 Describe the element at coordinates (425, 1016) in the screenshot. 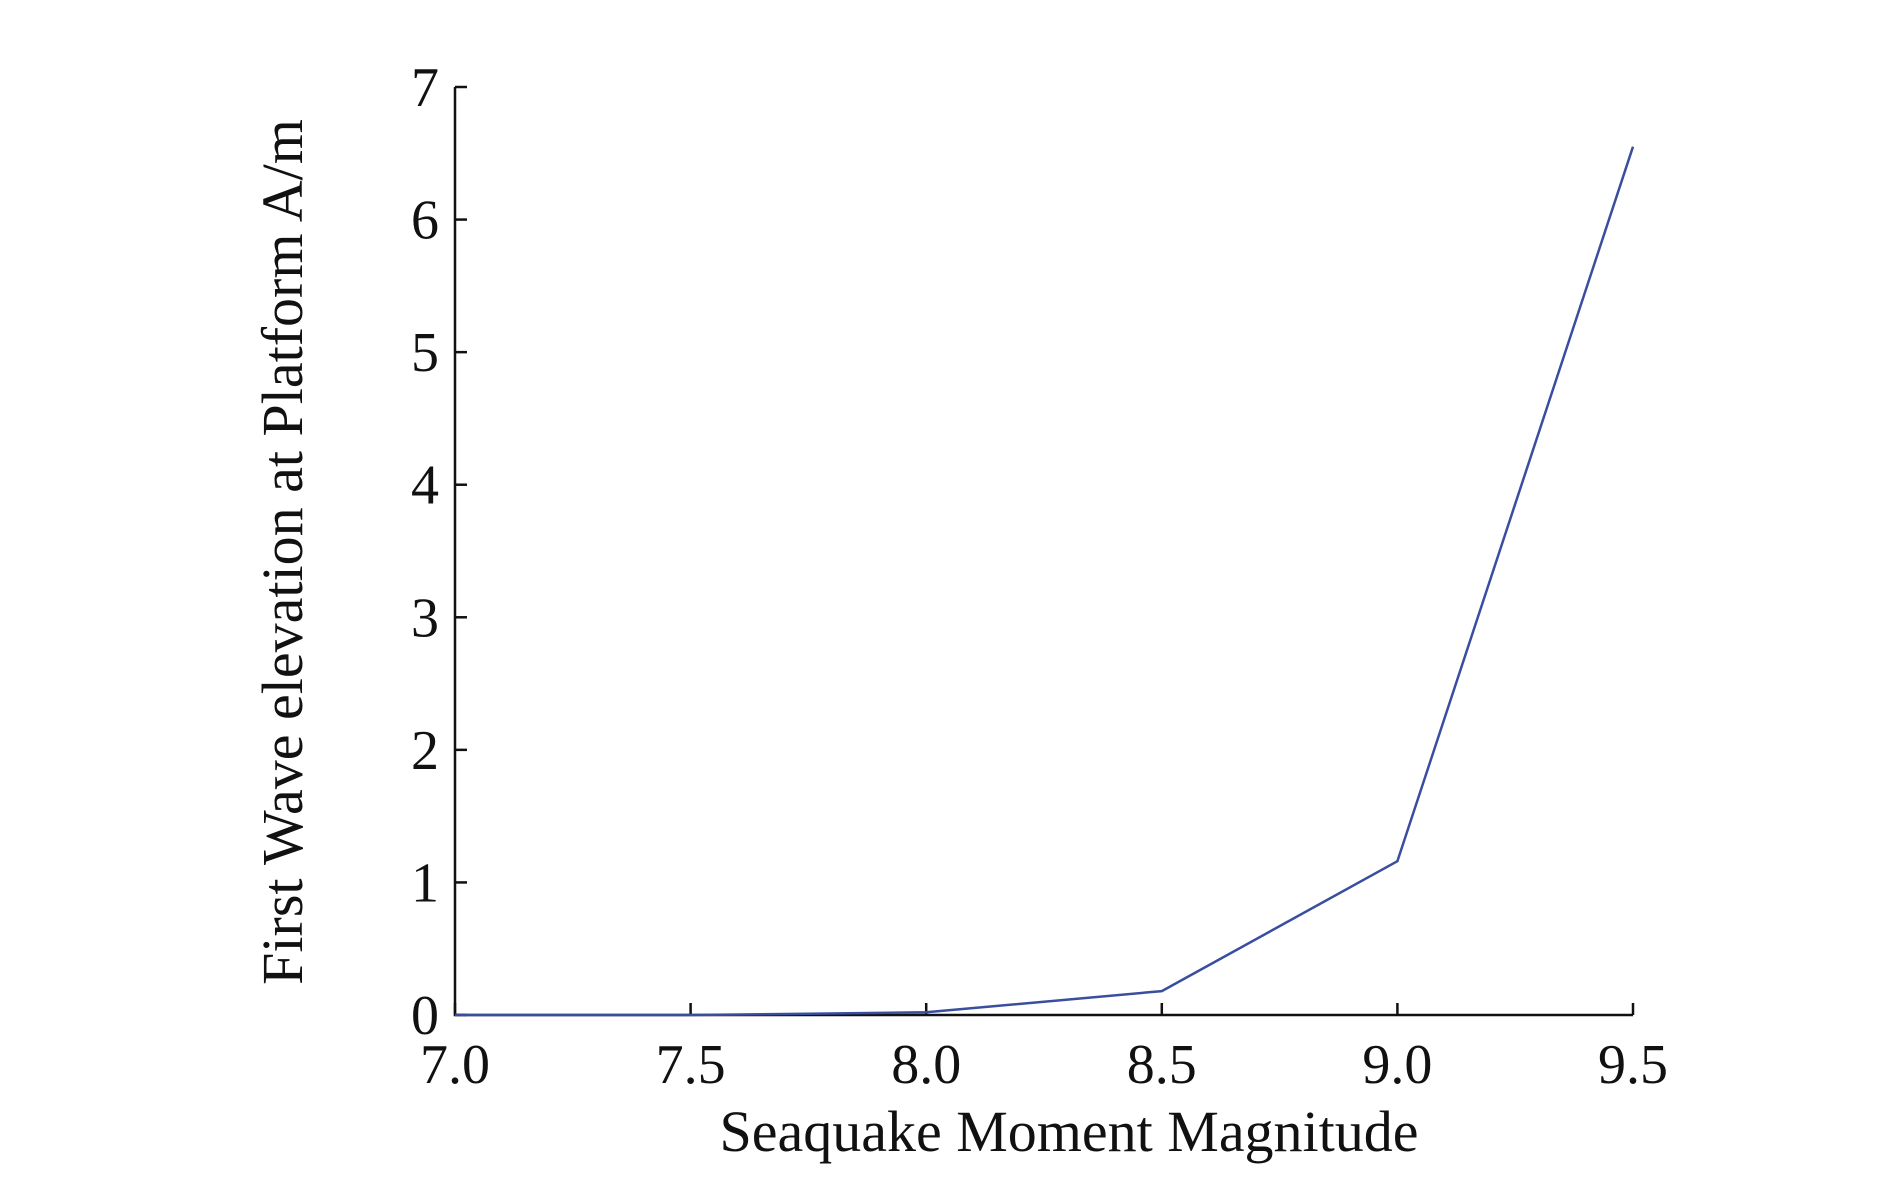

I see `y-tick-label: 0` at that location.